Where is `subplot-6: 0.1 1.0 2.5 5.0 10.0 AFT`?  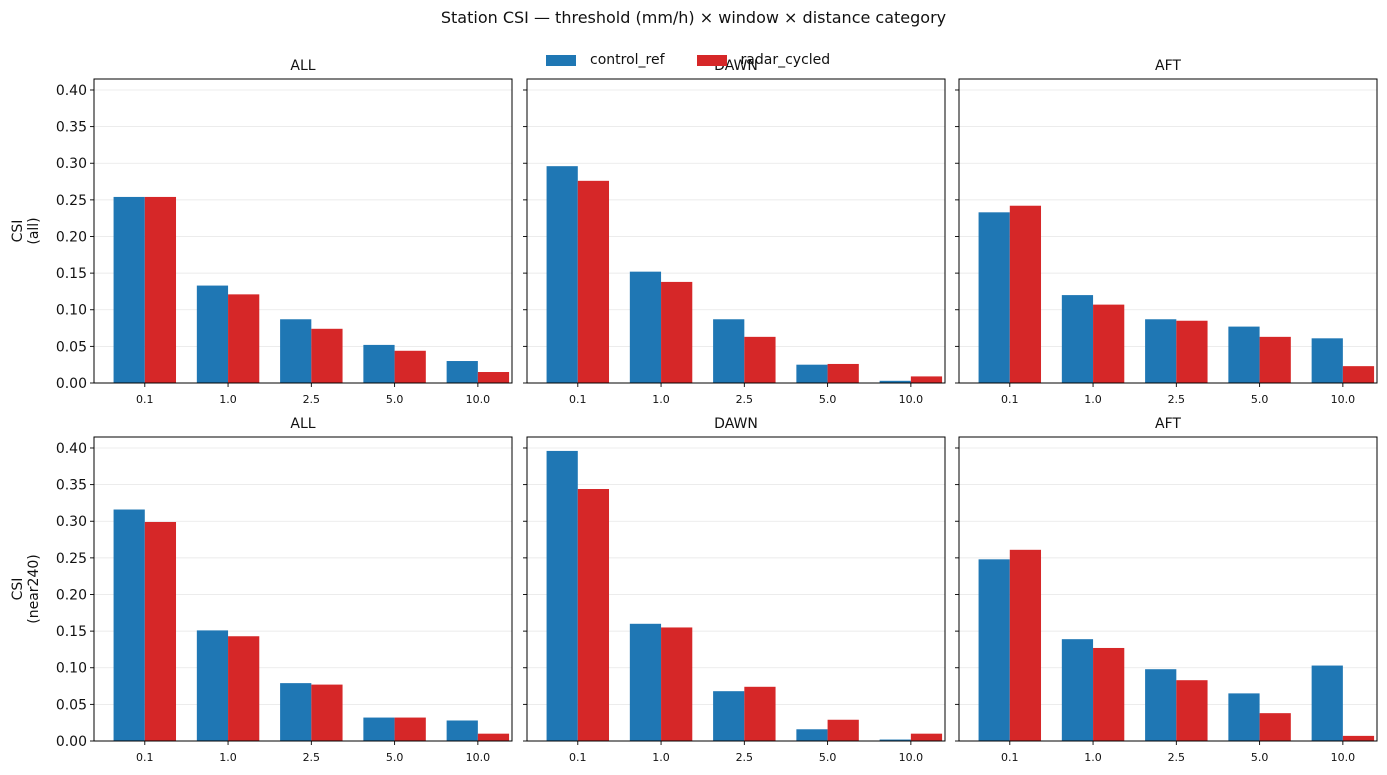 subplot-6: 0.1 1.0 2.5 5.0 10.0 AFT is located at coordinates (1166, 590).